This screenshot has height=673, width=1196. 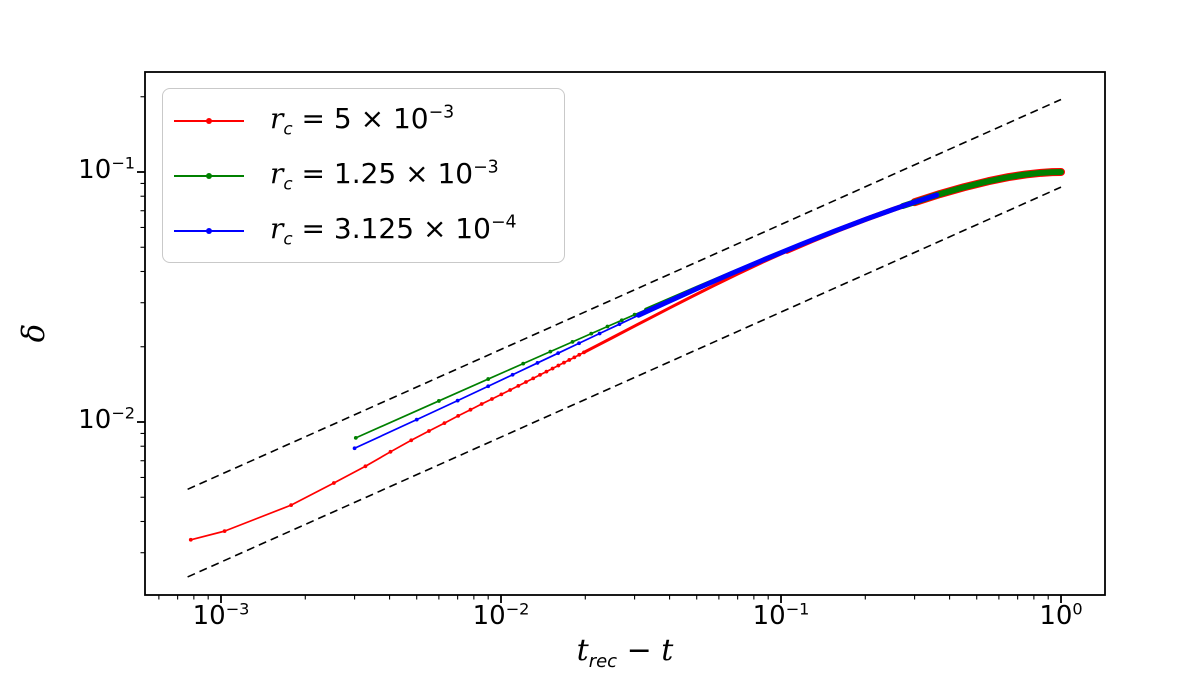 What do you see at coordinates (106, 169) in the screenshot?
I see `y-tick-label-1e-1: 10⁻¹` at bounding box center [106, 169].